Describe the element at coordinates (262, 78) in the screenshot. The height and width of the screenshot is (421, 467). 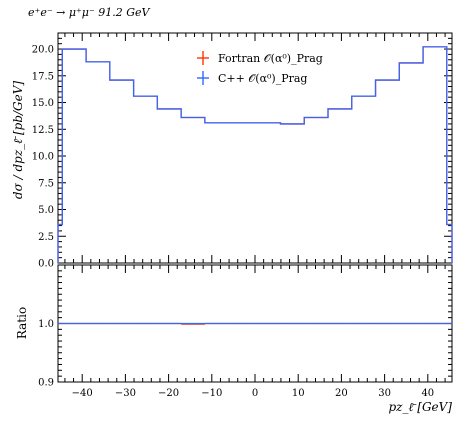
I see `legend-label-cpp: C++ 𝒪(α⁰)_Prag` at that location.